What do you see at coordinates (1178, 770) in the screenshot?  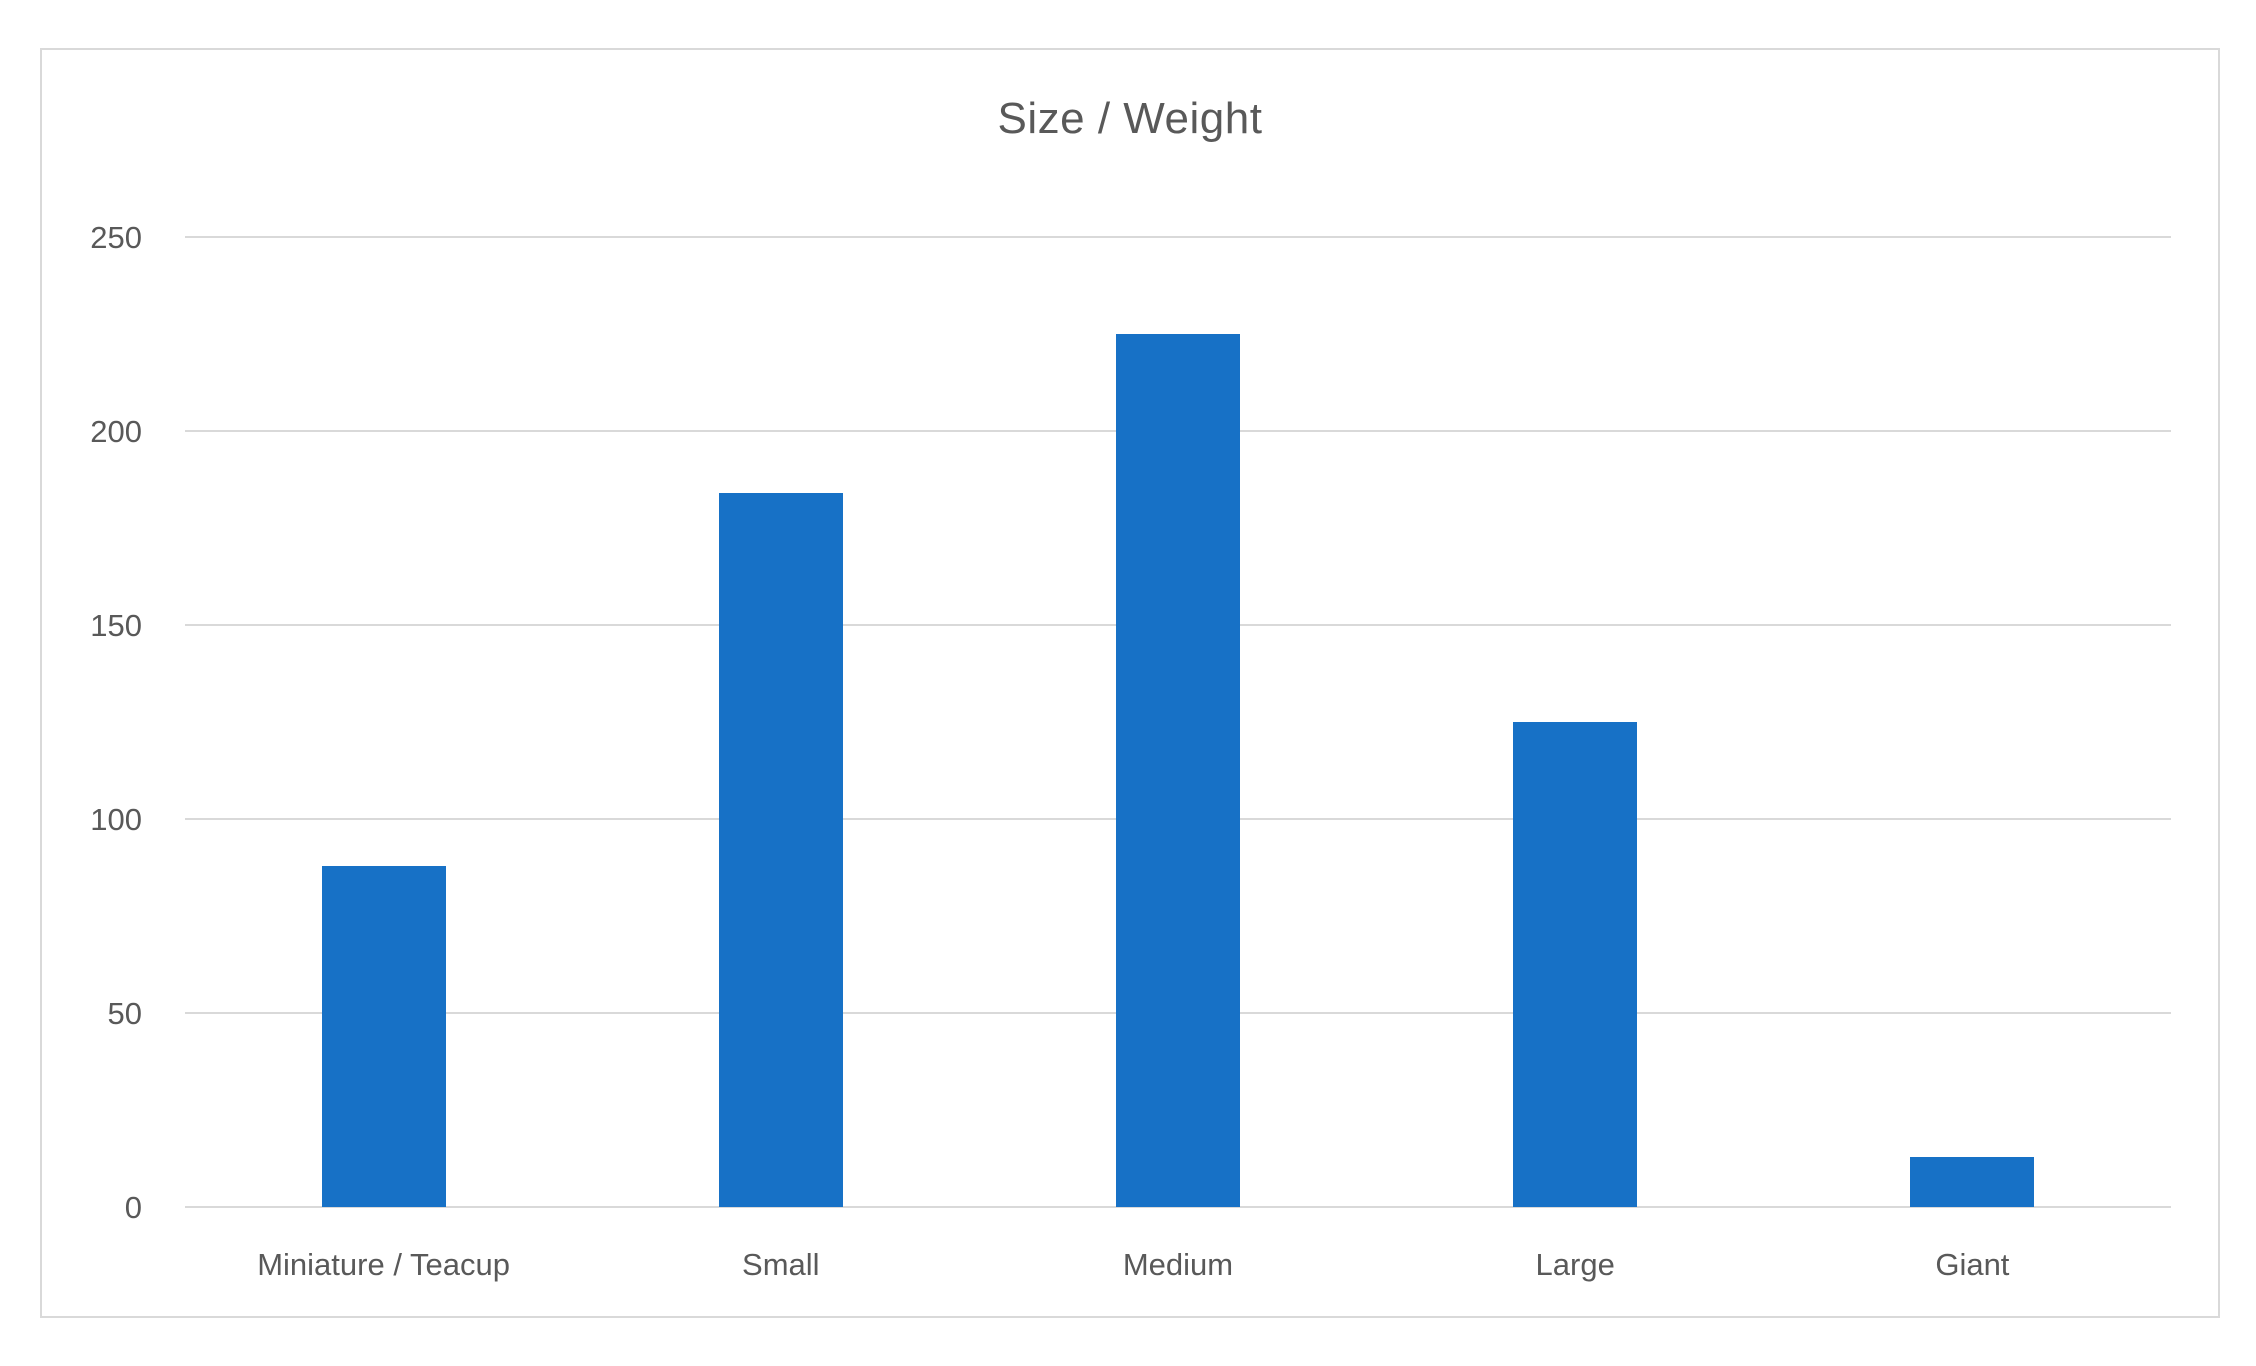 I see `bar-medium` at bounding box center [1178, 770].